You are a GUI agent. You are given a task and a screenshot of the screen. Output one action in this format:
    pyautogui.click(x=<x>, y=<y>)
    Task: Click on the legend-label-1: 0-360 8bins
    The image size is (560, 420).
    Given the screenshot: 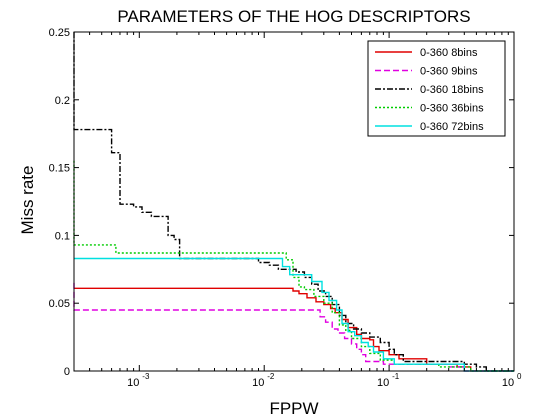 What is the action you would take?
    pyautogui.click(x=449, y=53)
    